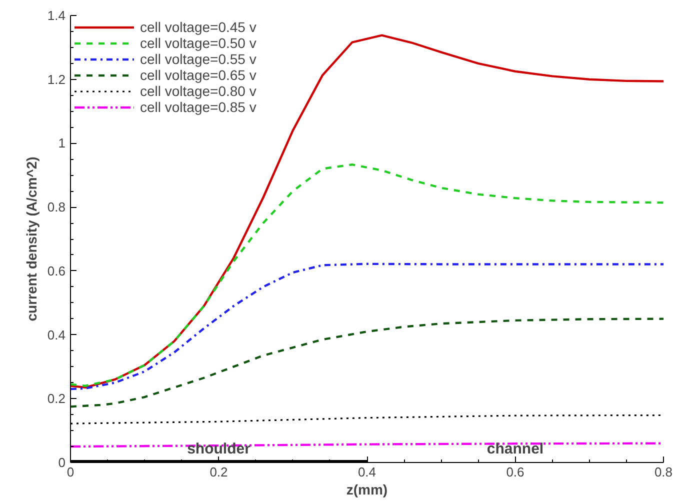  I want to click on y-tick-label: 1, so click(62, 143).